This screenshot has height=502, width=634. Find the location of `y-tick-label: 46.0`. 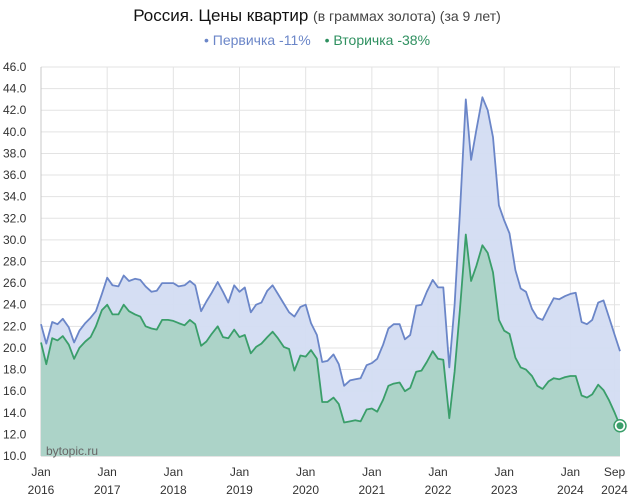

y-tick-label: 46.0 is located at coordinates (15, 67).